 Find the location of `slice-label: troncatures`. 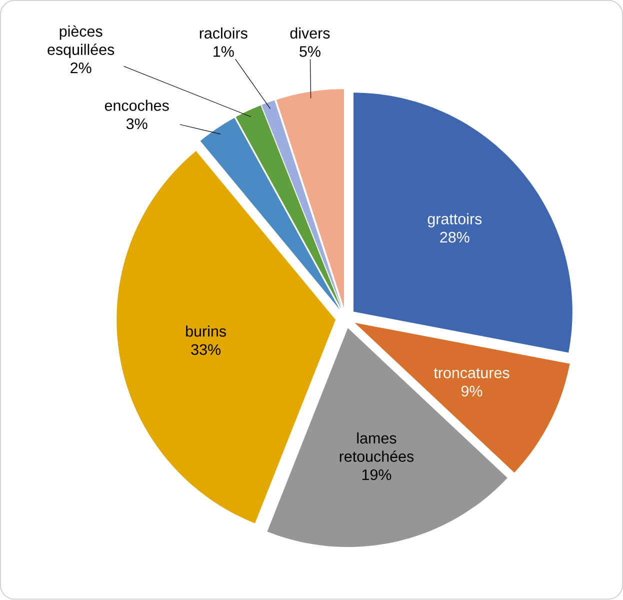

slice-label: troncatures is located at coordinates (472, 373).